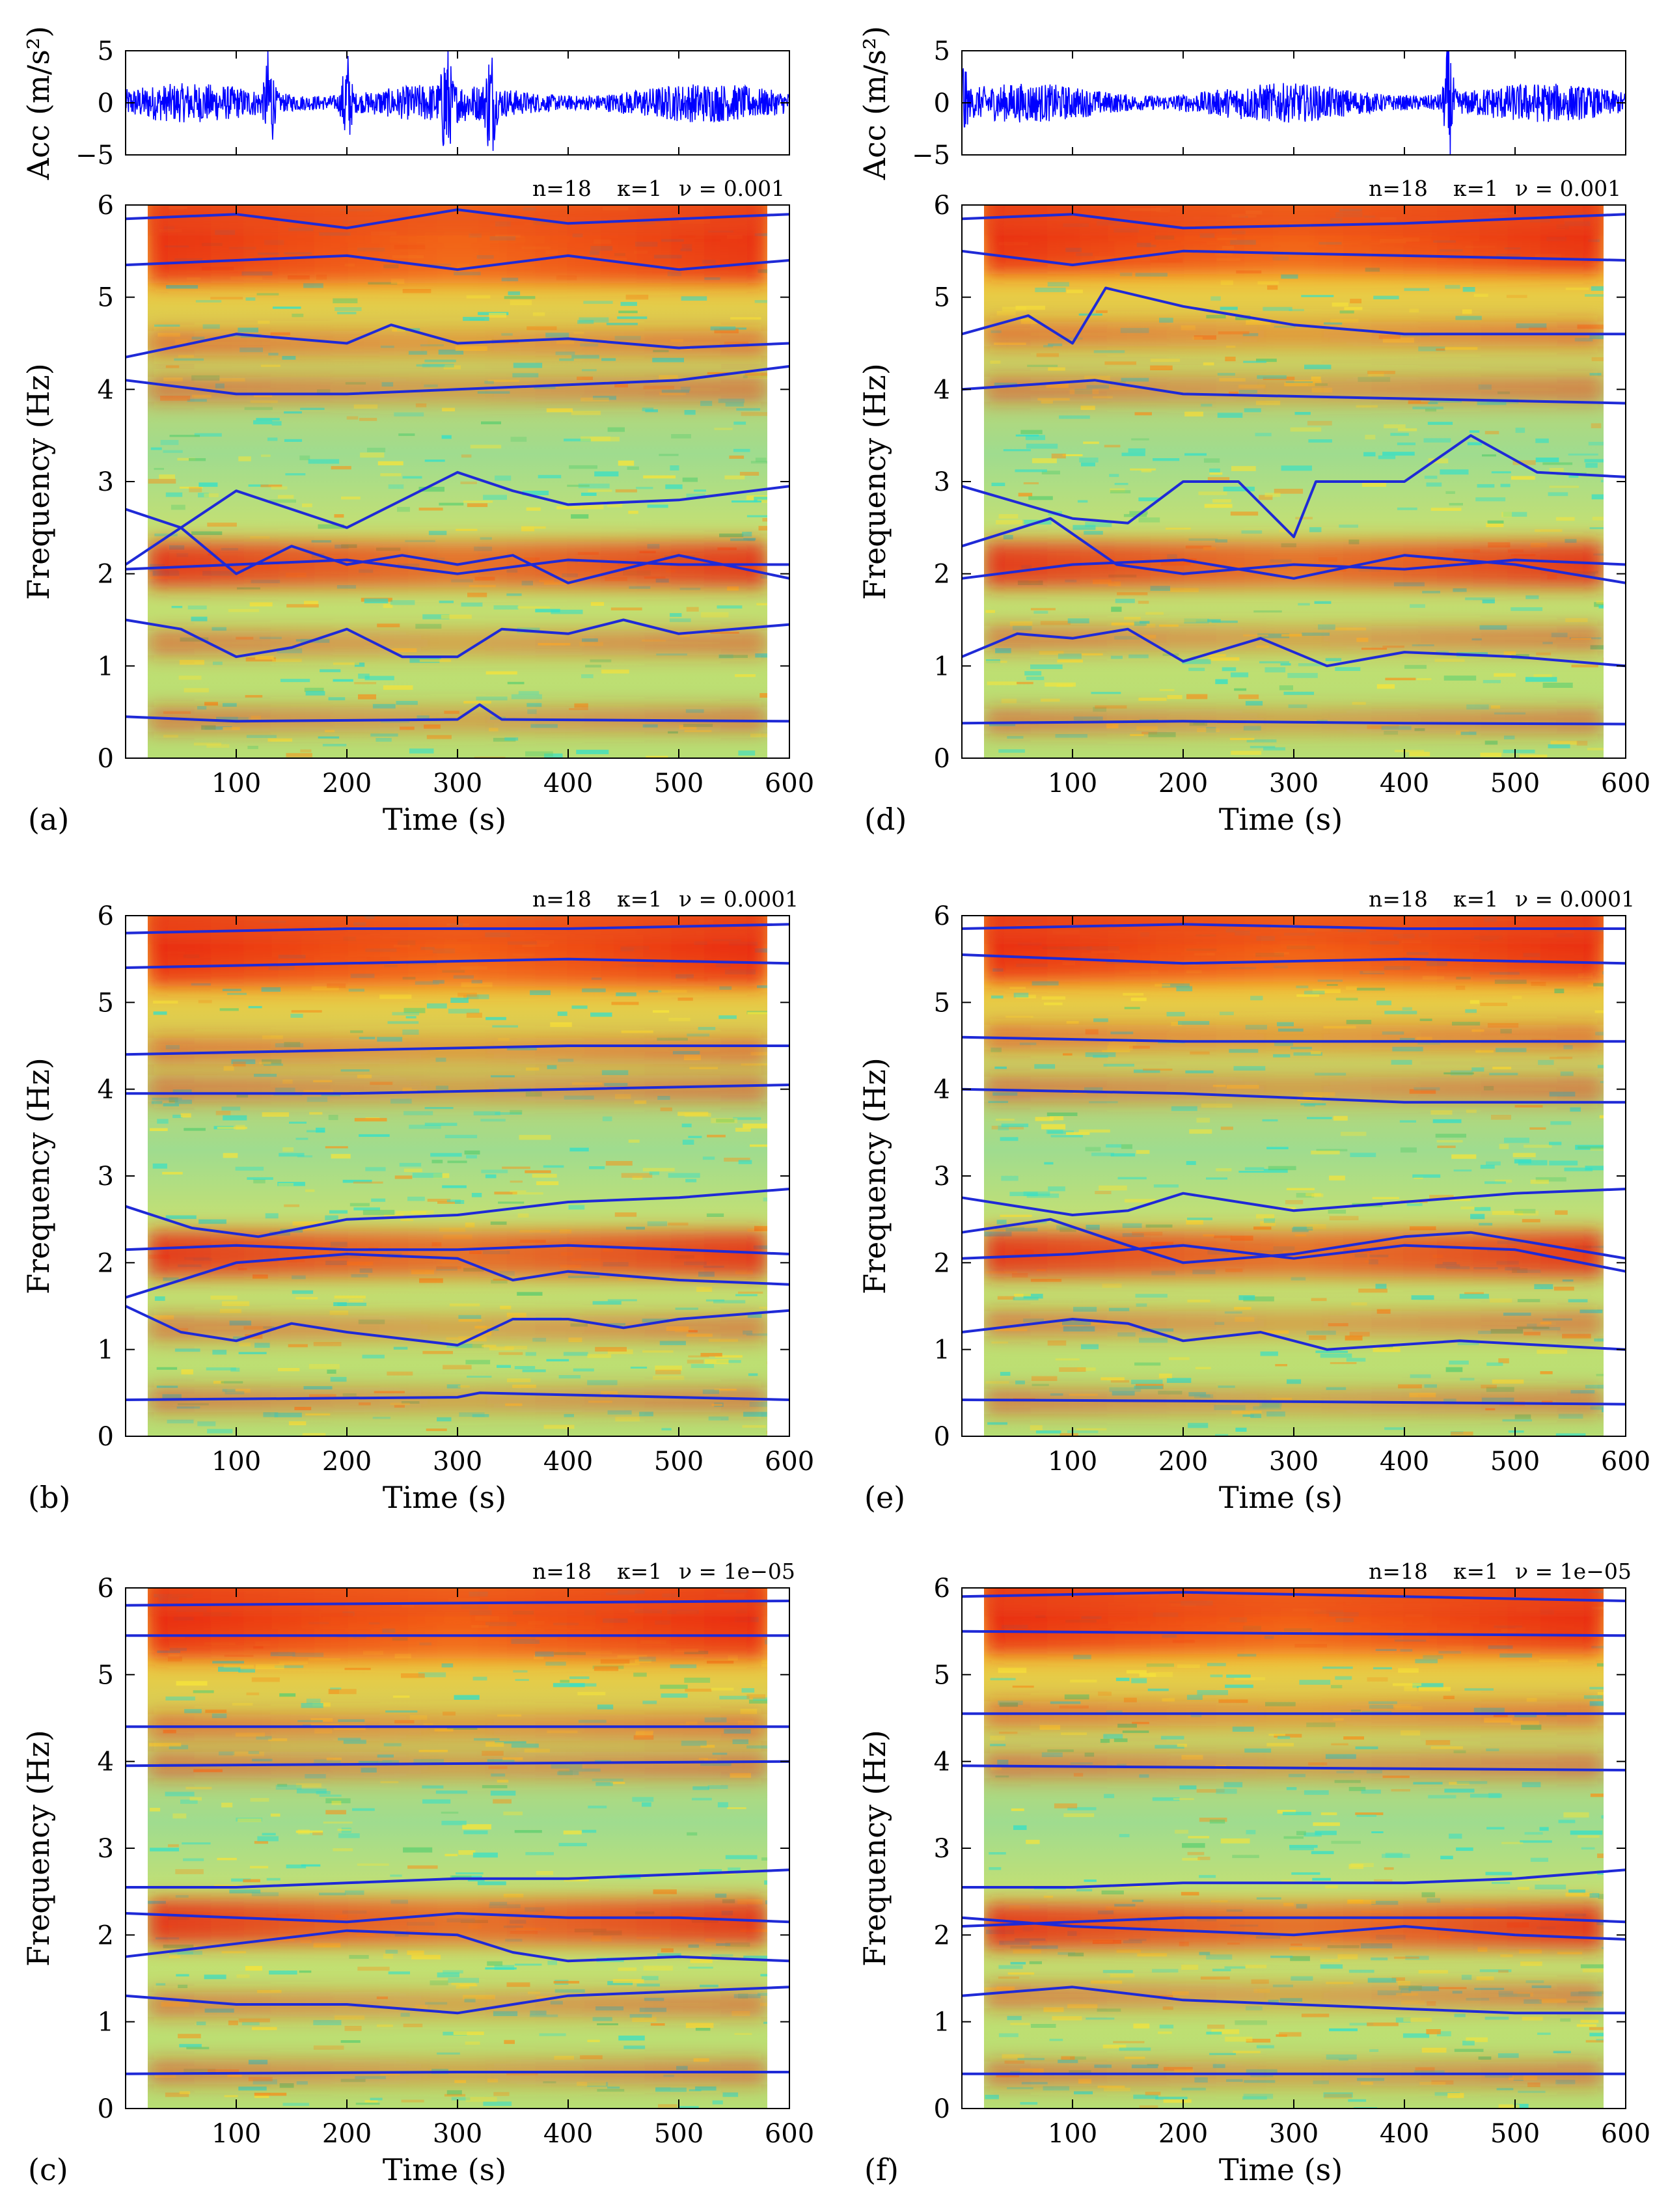 The image size is (1668, 2212). I want to click on panel-b-xtick-label: 300, so click(457, 1462).